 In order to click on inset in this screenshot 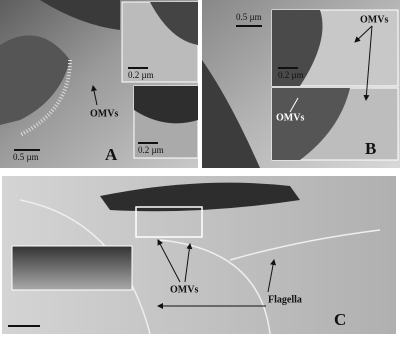, I will do `click(72, 268)`.